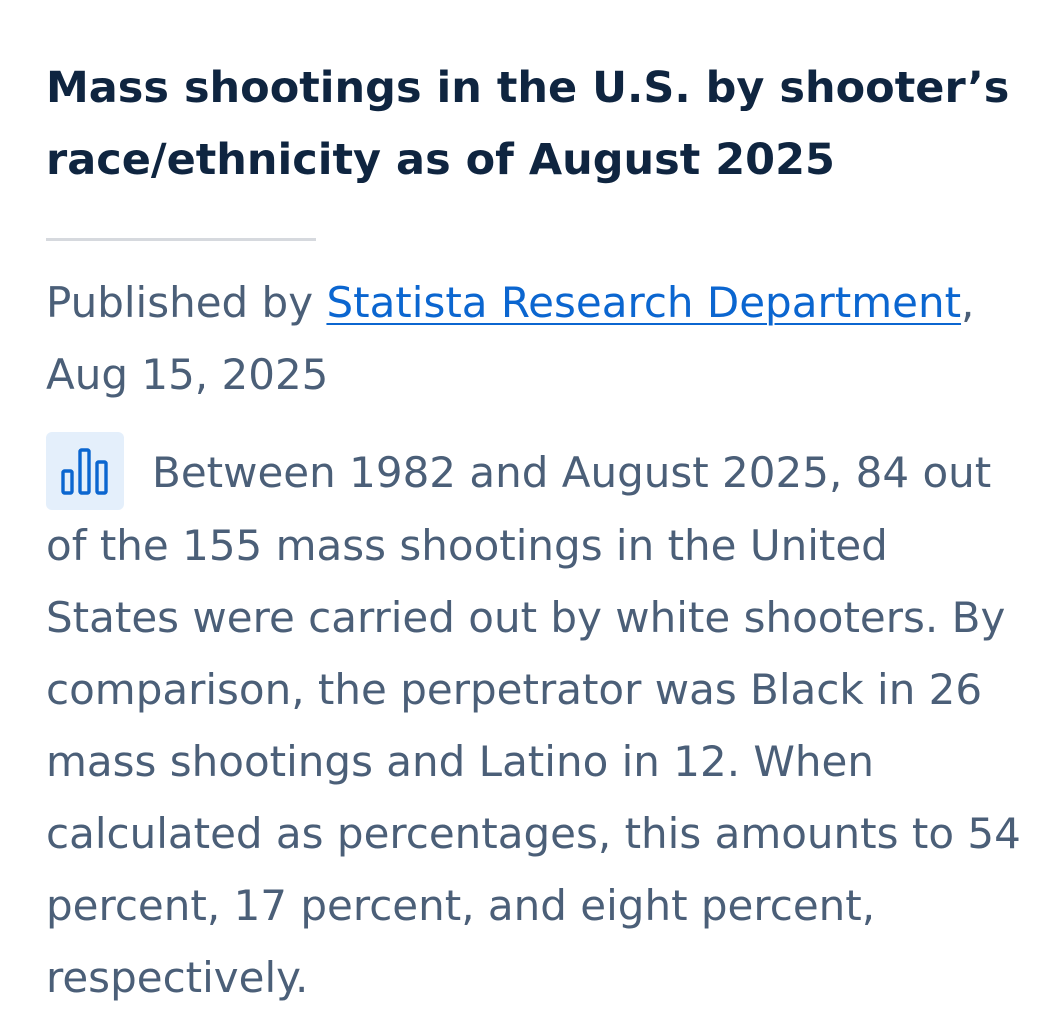  What do you see at coordinates (187, 374) in the screenshot?
I see `published-date: Aug 15, 2025` at bounding box center [187, 374].